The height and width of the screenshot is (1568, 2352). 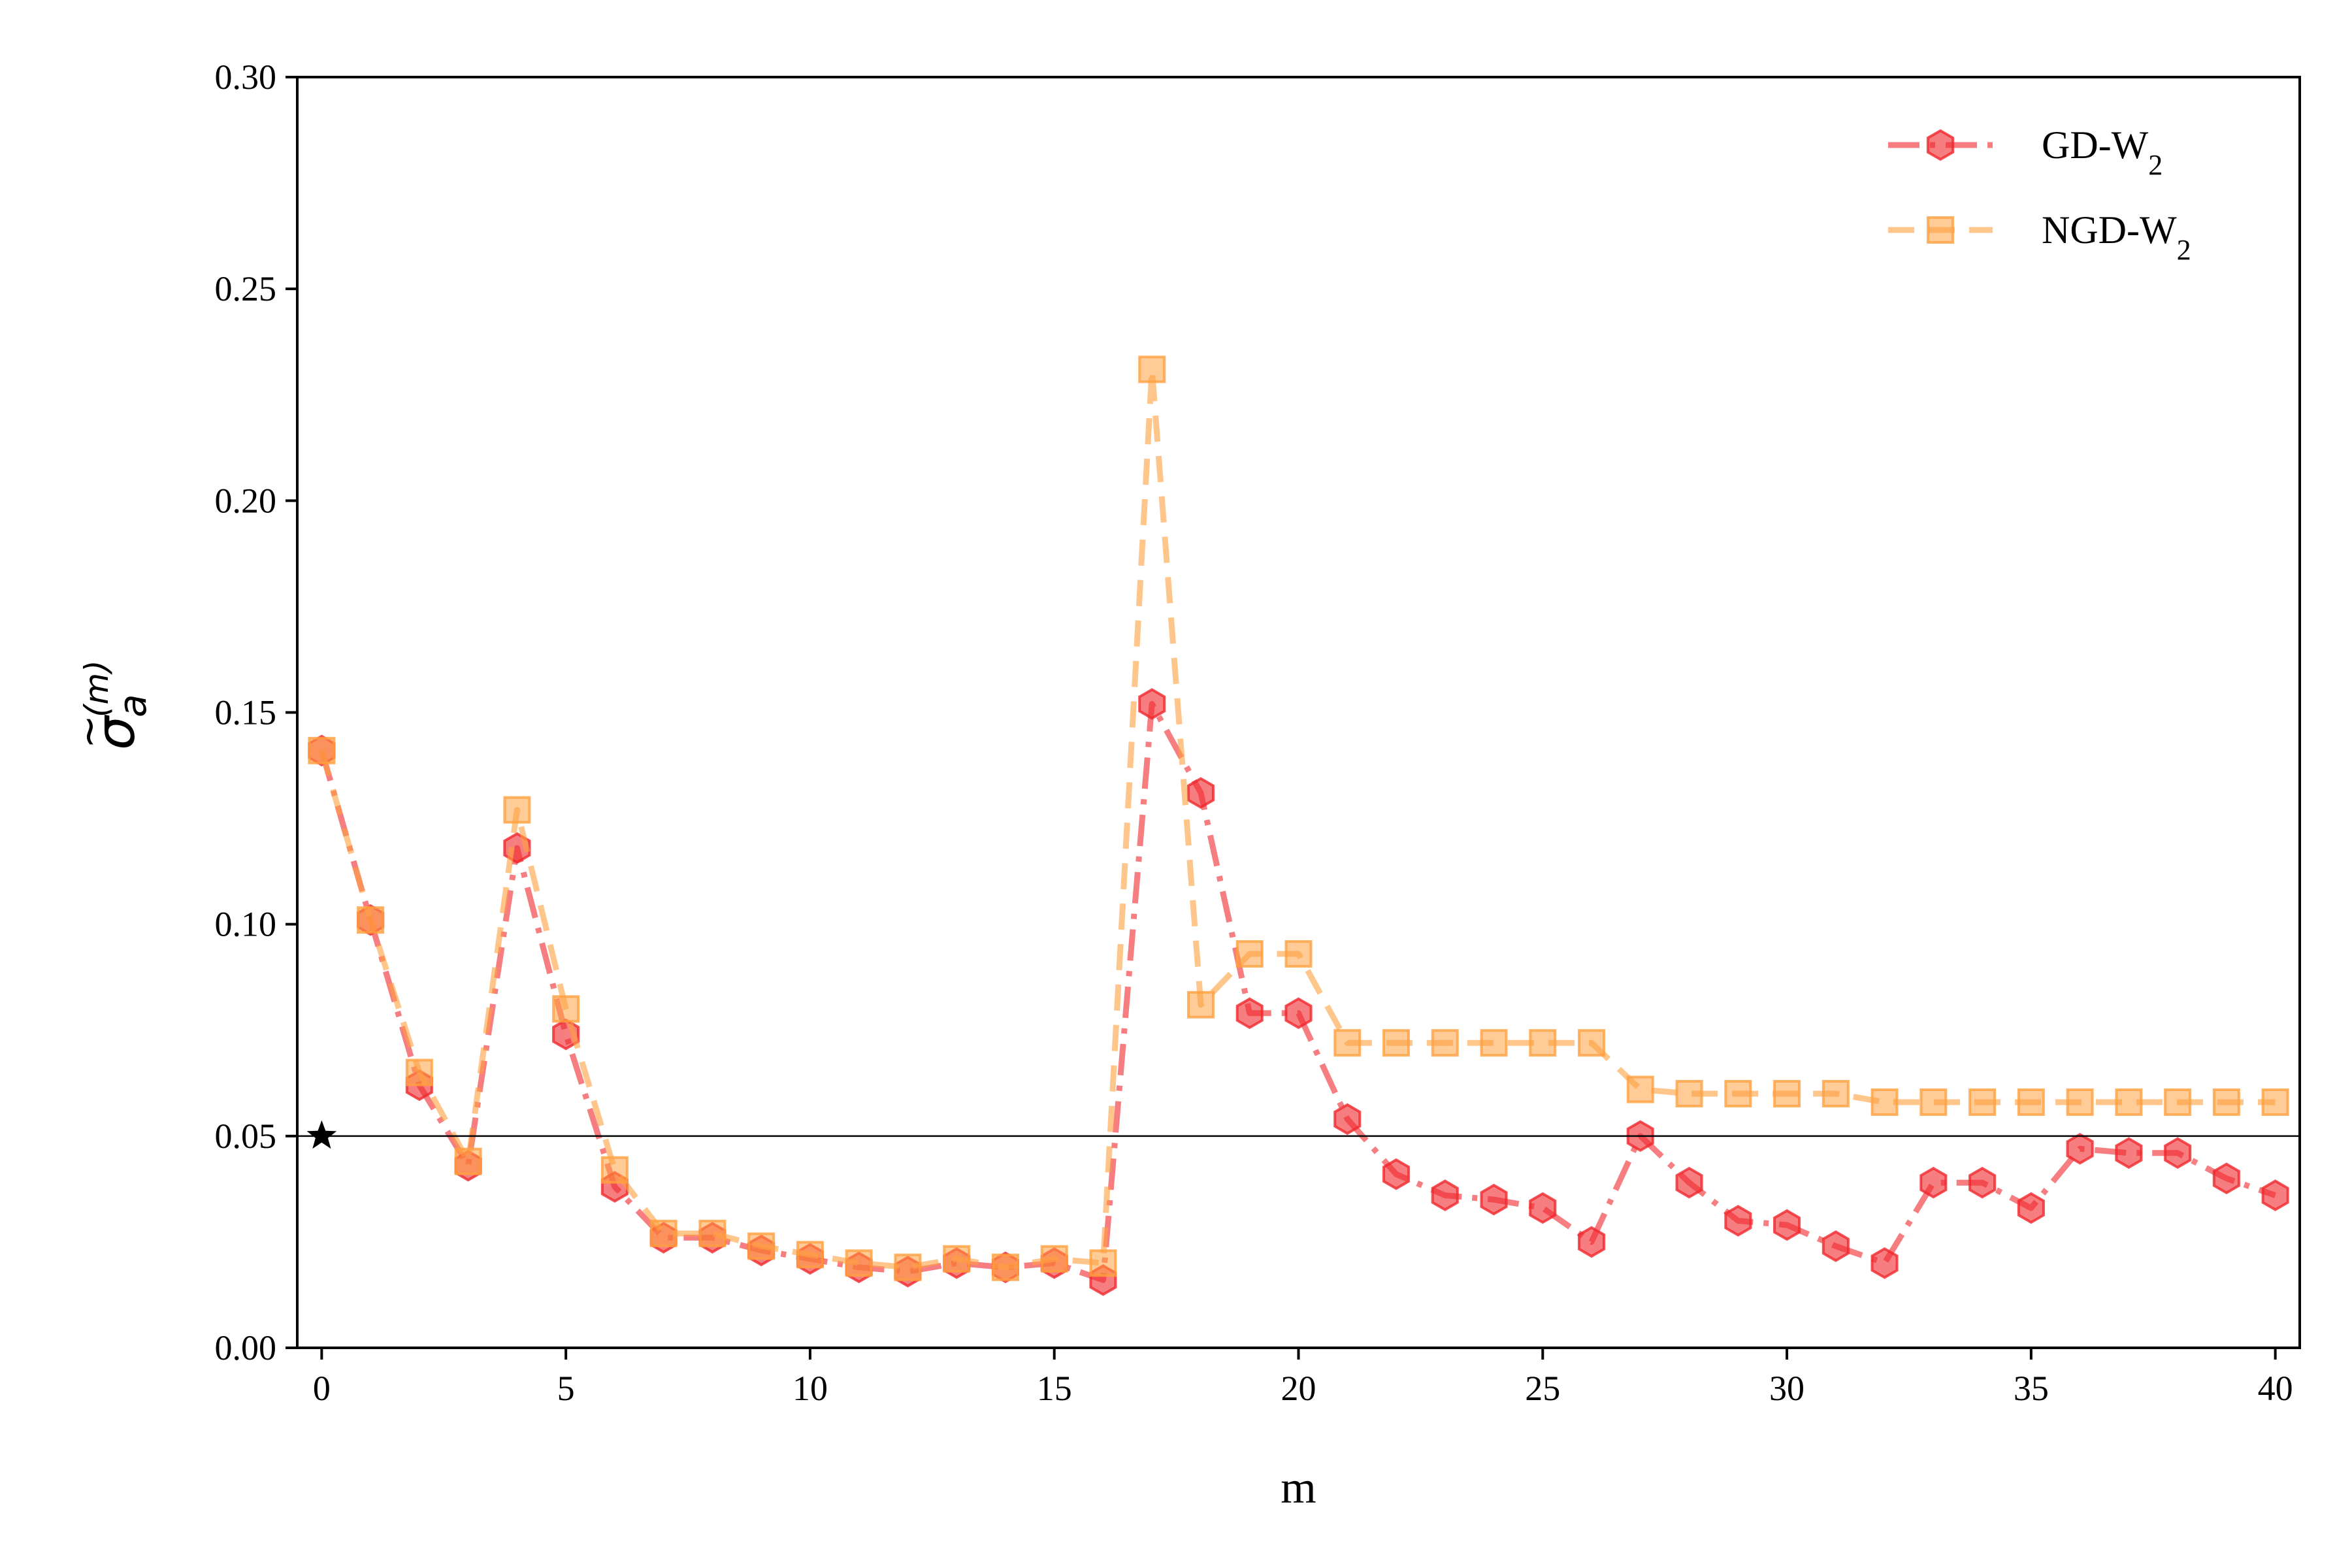 I want to click on x-tick-label: 40, so click(x=2275, y=1388).